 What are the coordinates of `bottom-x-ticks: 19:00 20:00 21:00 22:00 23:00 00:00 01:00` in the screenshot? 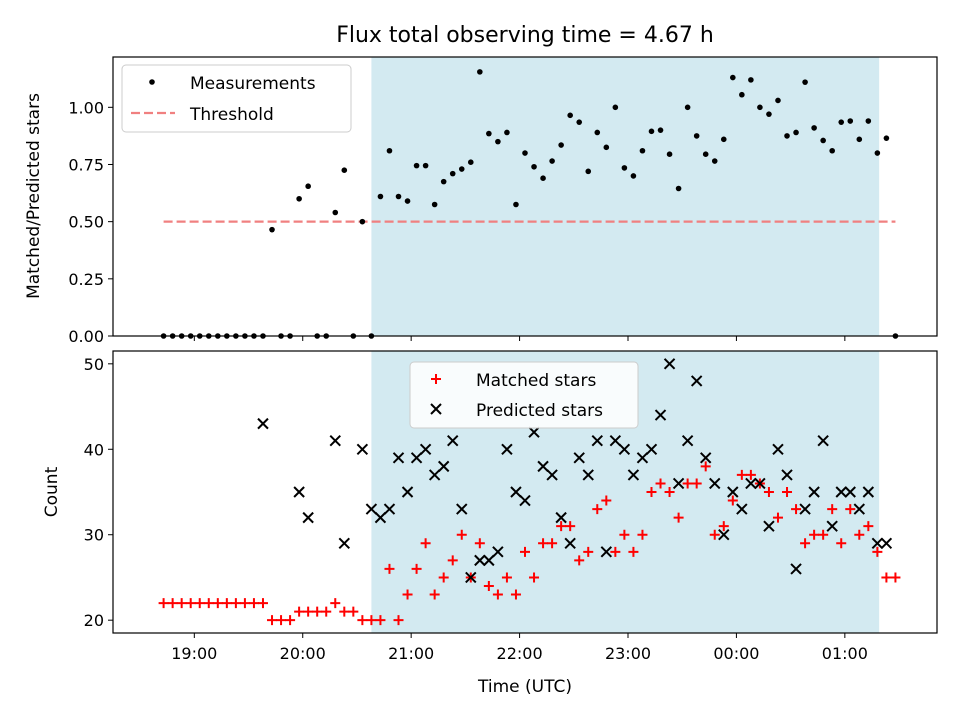 It's located at (519, 648).